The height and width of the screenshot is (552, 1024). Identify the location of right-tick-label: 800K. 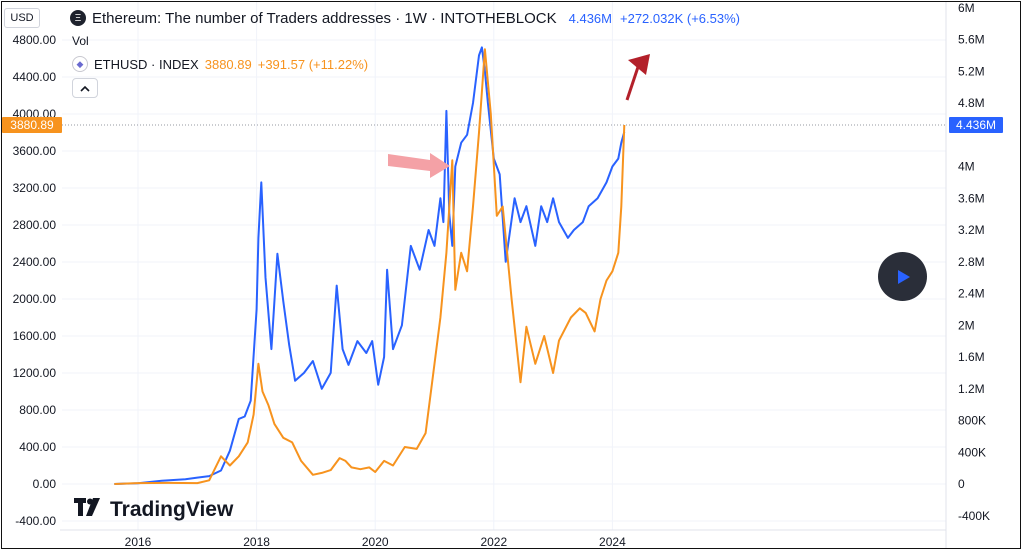
(972, 421).